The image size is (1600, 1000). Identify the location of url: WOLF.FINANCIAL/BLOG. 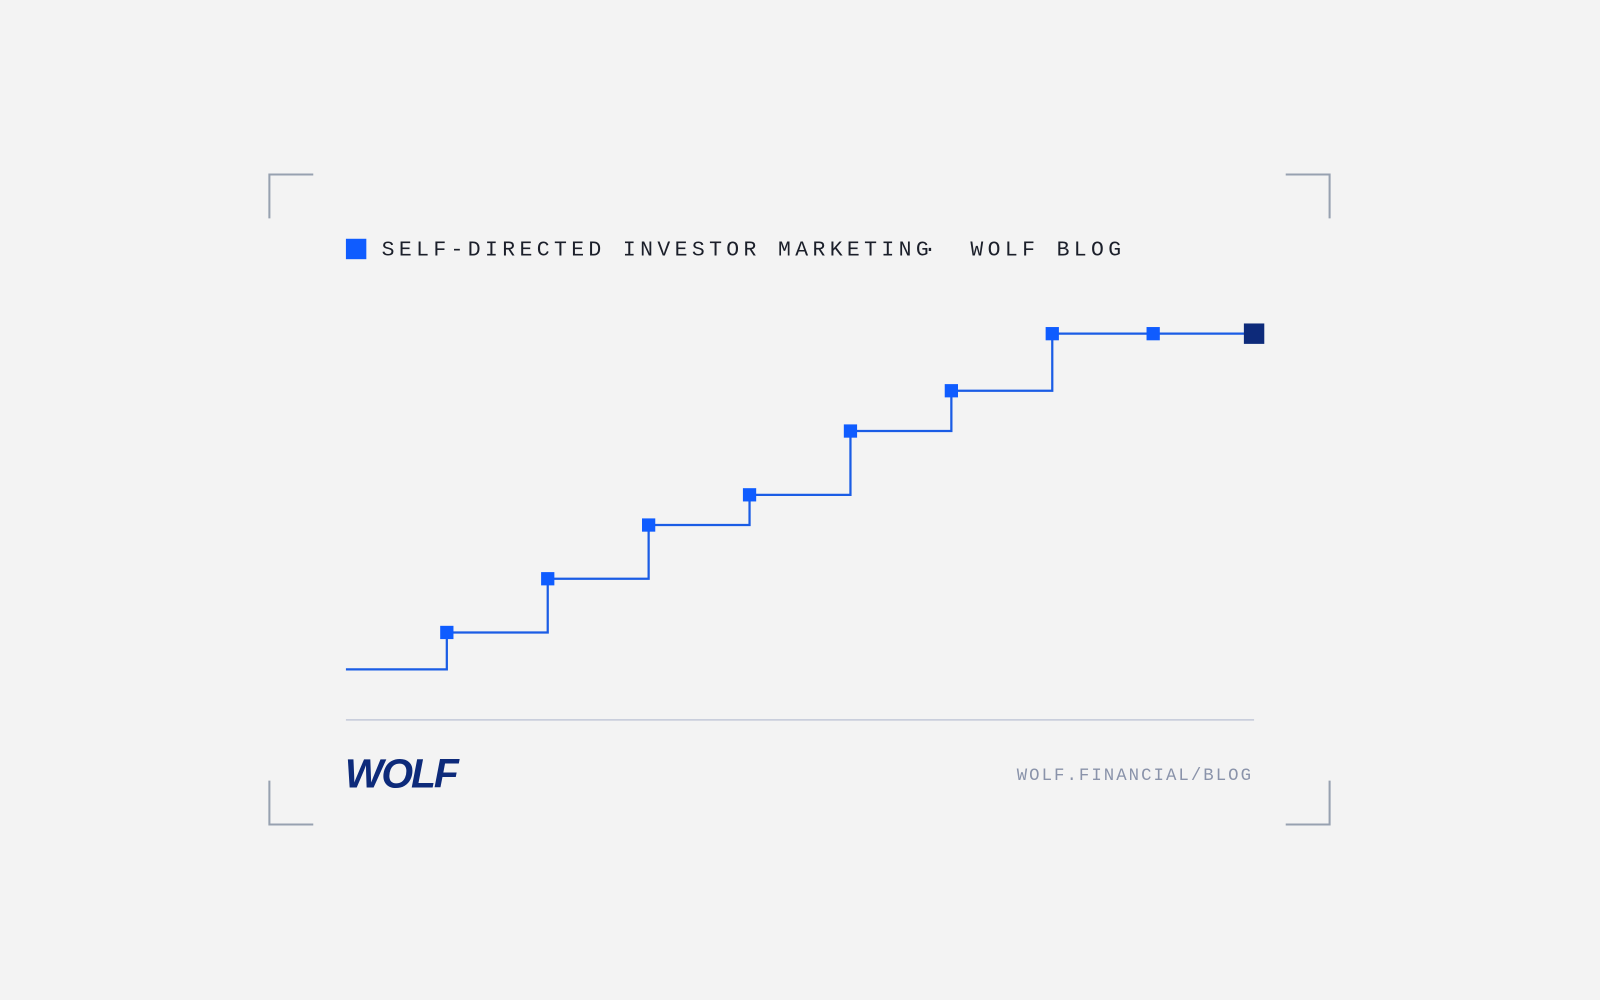
(1135, 776).